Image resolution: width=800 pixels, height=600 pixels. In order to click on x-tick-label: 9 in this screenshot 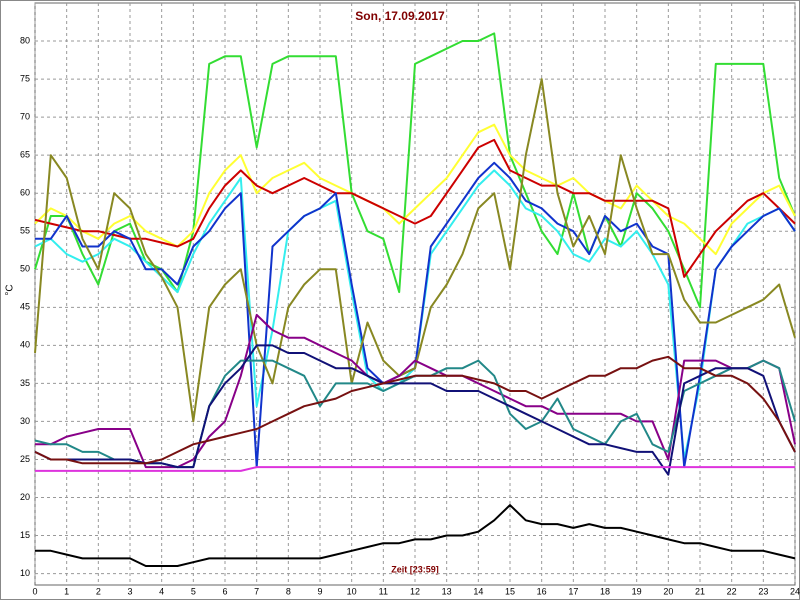, I will do `click(319, 591)`.